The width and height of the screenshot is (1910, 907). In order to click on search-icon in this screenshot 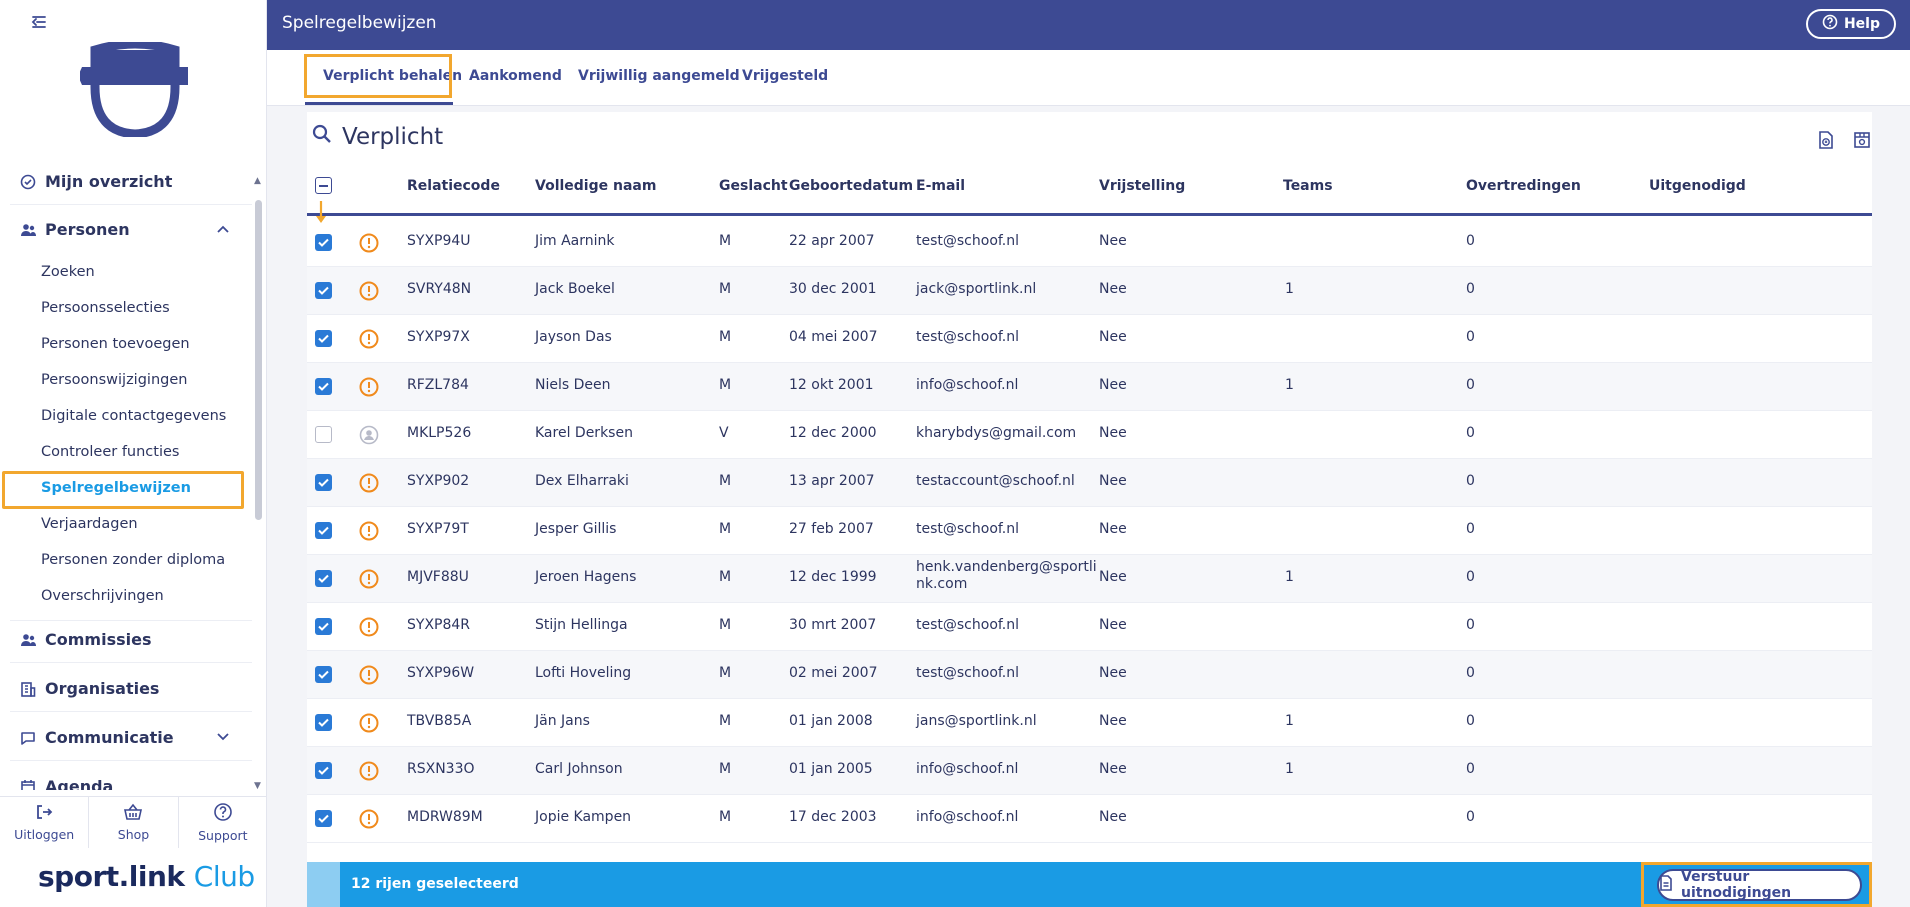, I will do `click(322, 137)`.